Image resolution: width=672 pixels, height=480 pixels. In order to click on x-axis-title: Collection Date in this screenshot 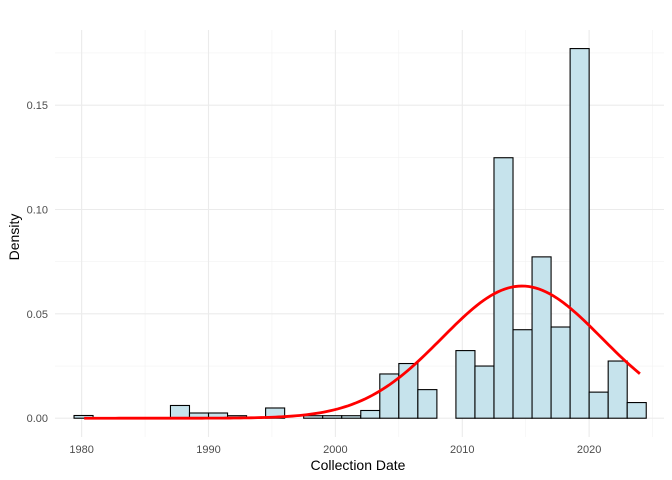, I will do `click(358, 465)`.